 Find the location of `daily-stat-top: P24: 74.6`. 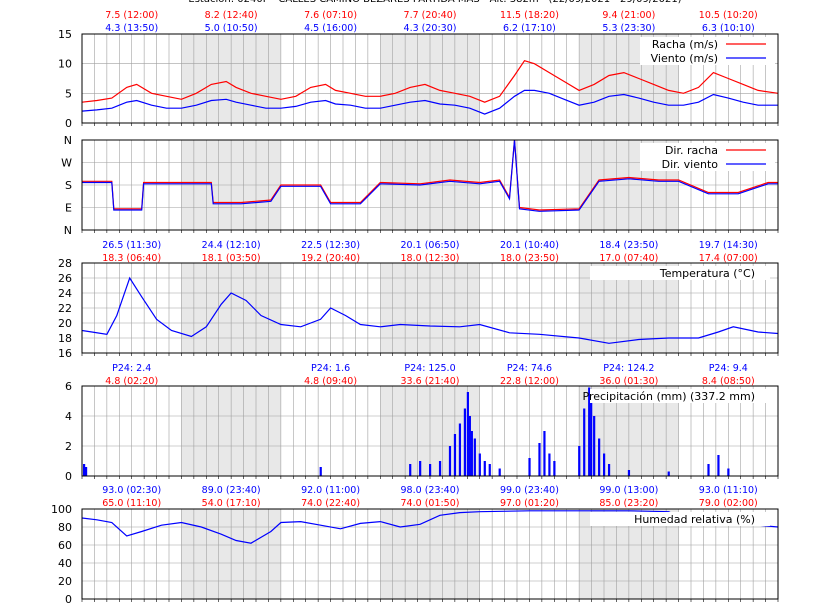

daily-stat-top: P24: 74.6 is located at coordinates (529, 368).